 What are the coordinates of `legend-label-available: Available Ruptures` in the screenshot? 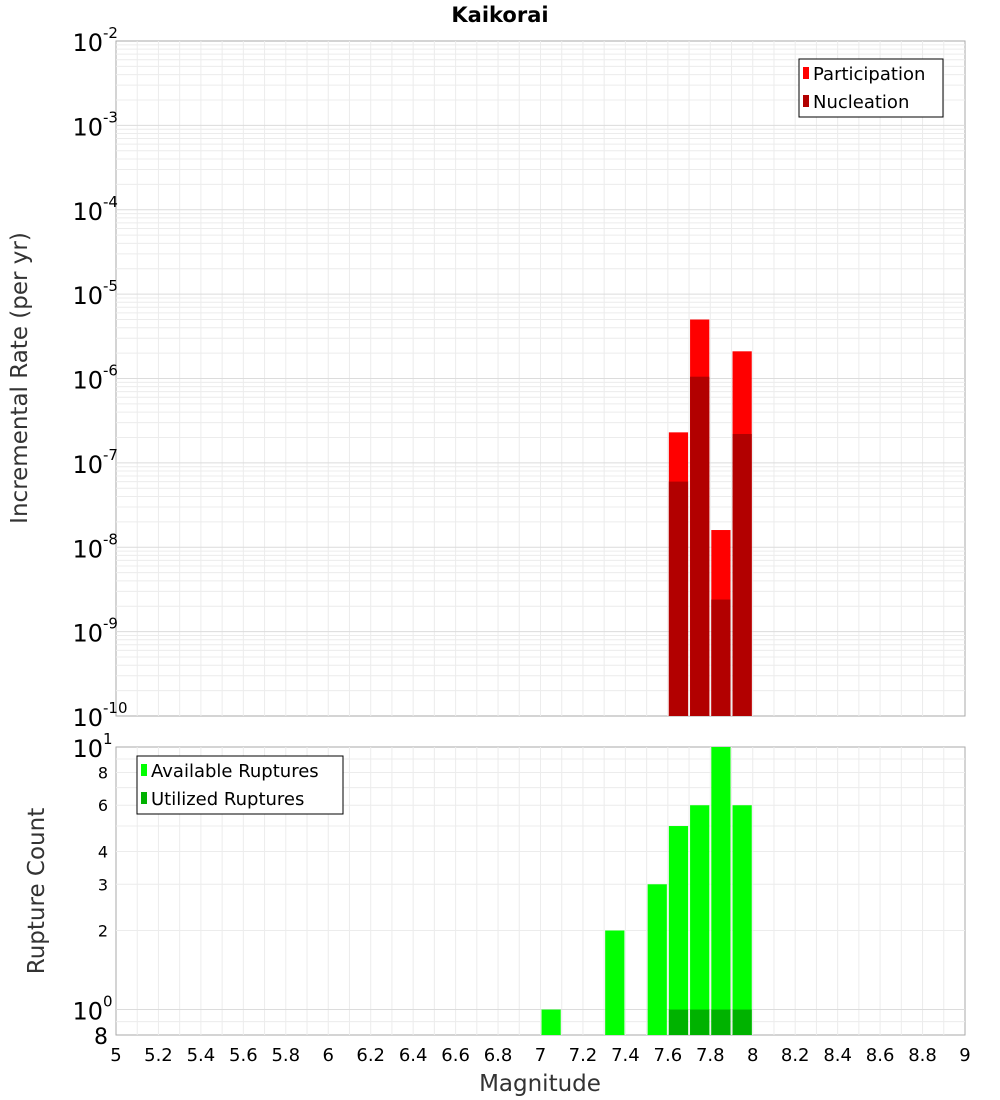 It's located at (235, 771).